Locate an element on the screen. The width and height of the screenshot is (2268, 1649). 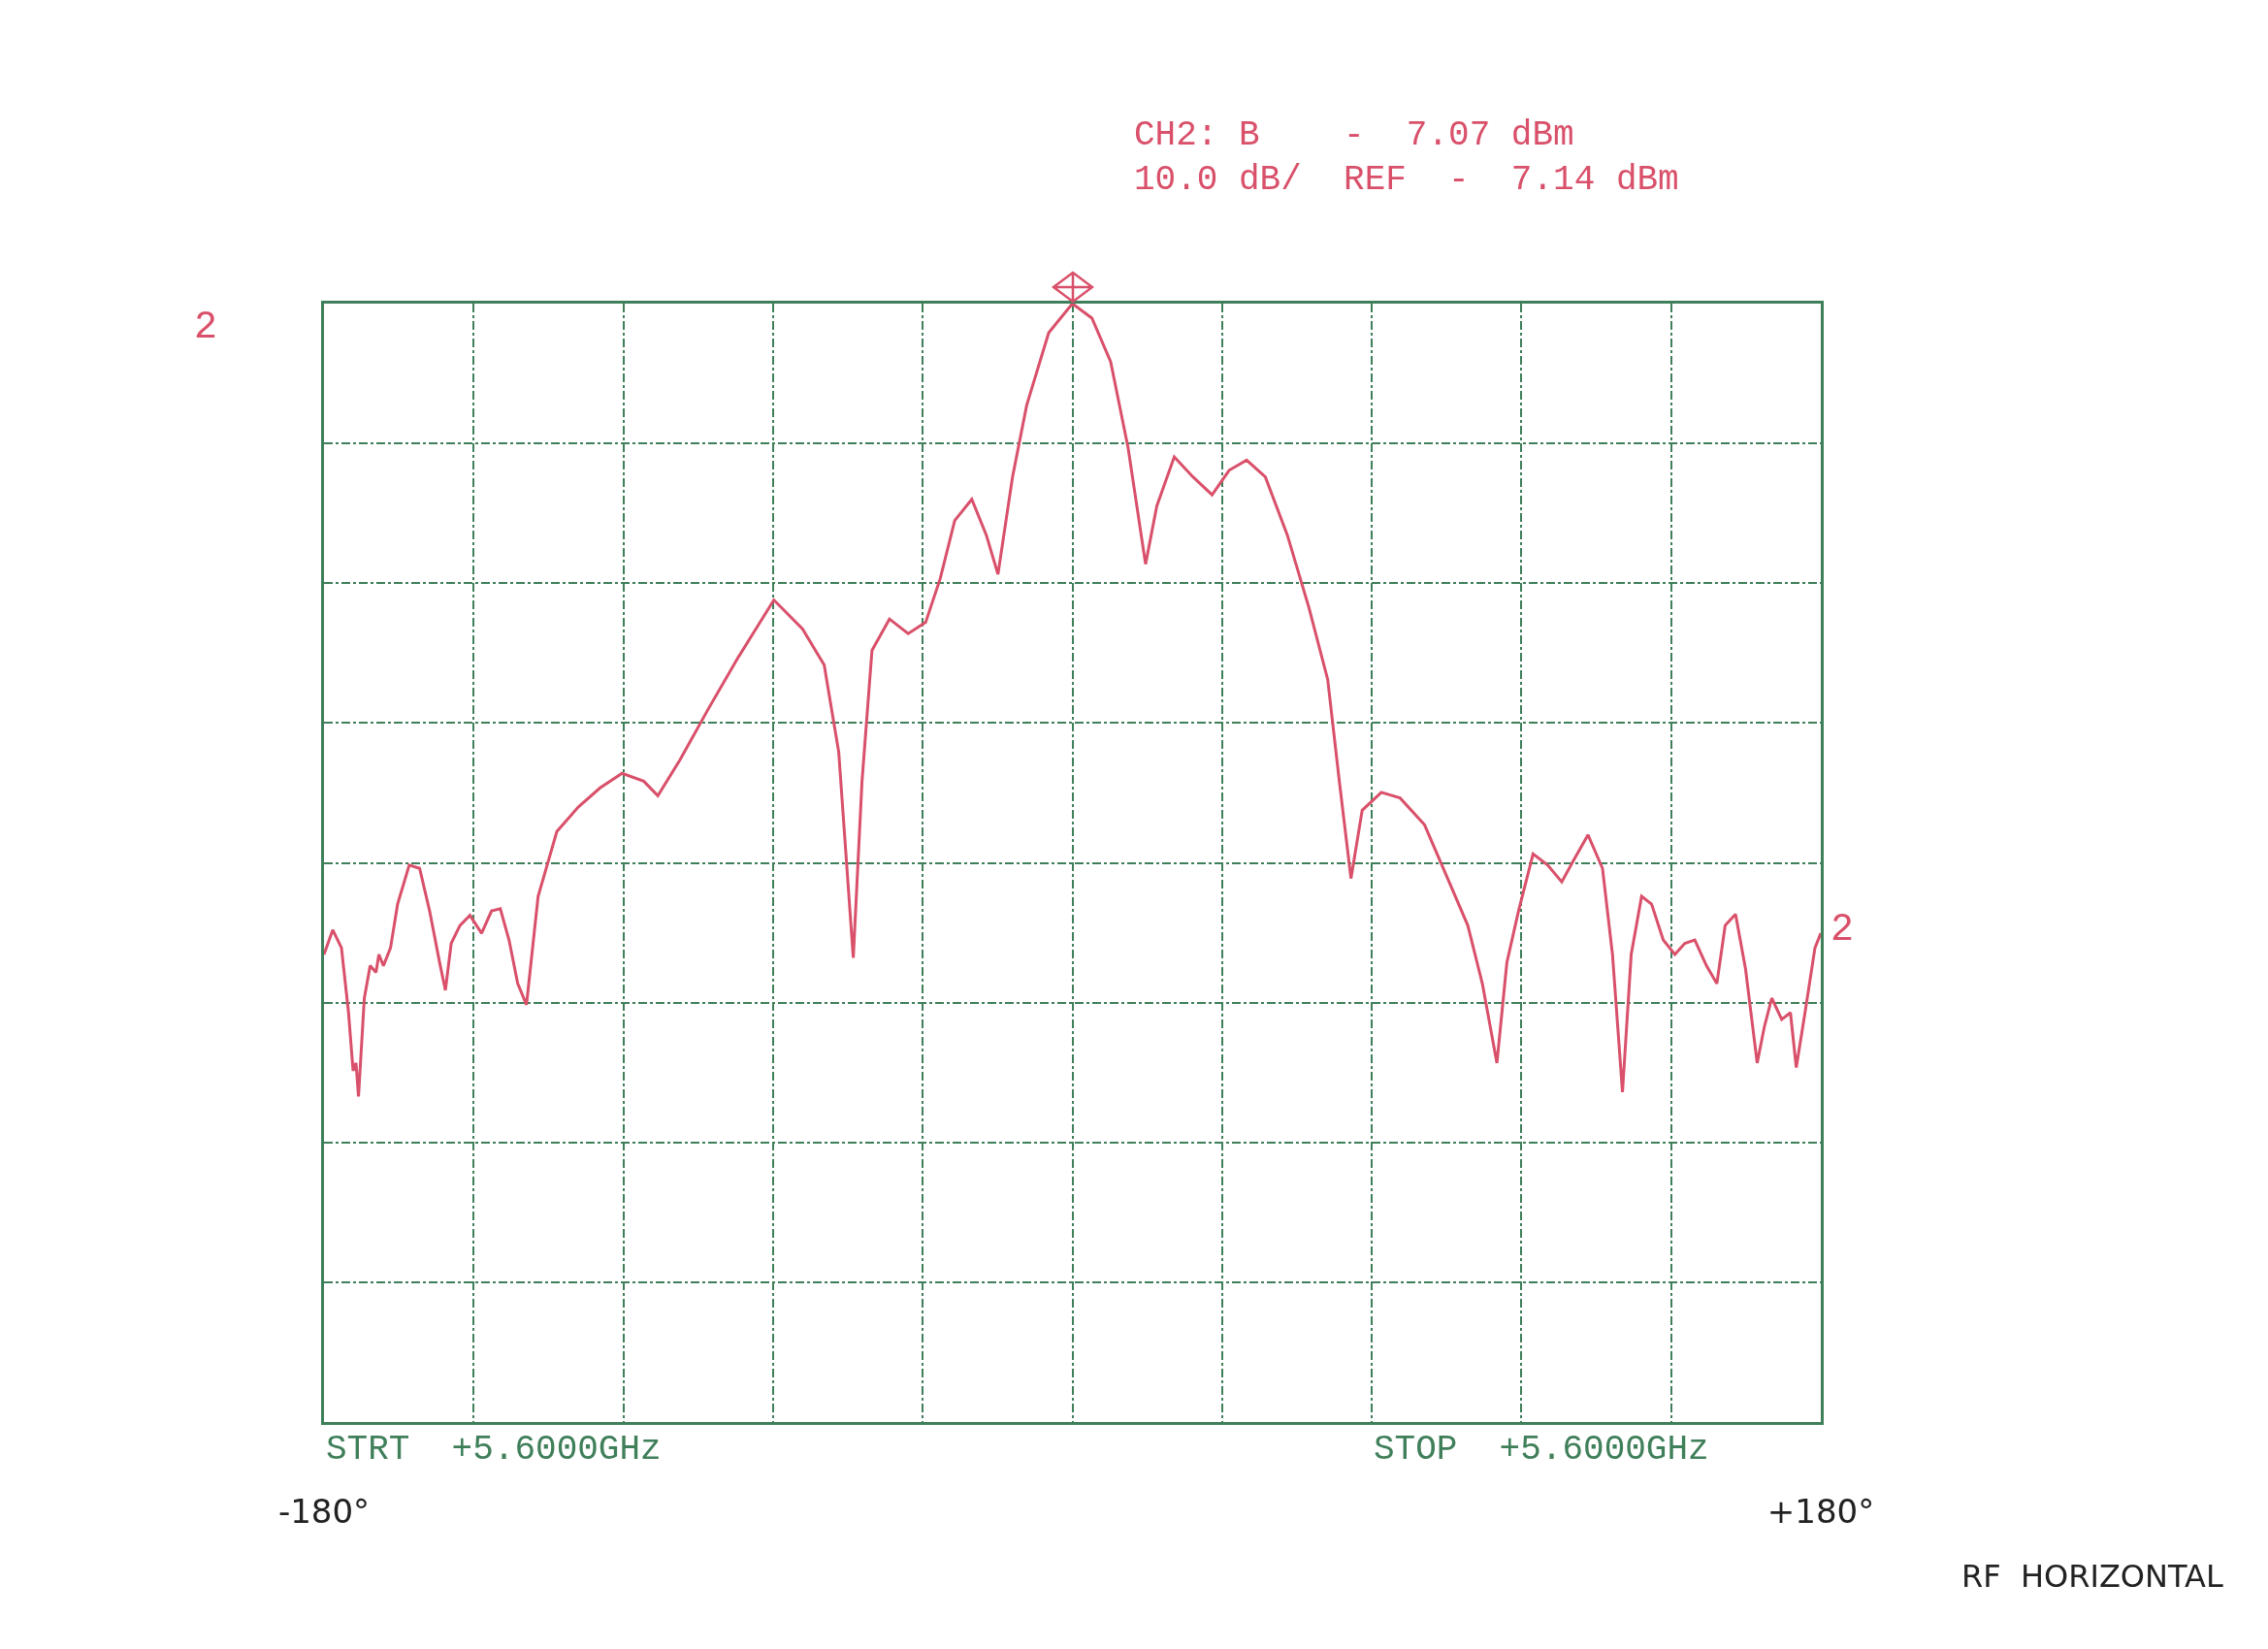
text: STRT +5.6000GHz is located at coordinates (494, 1450).